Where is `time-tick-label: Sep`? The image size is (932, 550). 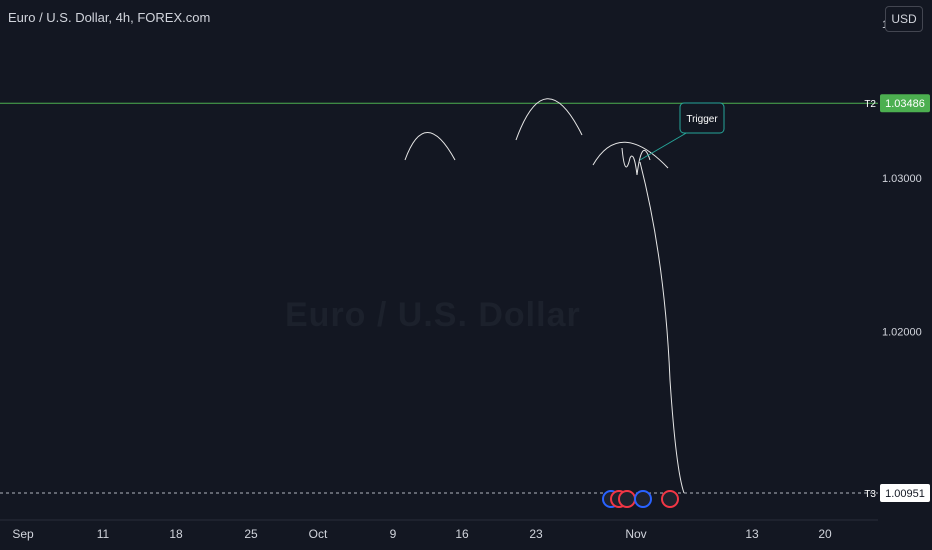 time-tick-label: Sep is located at coordinates (23, 534).